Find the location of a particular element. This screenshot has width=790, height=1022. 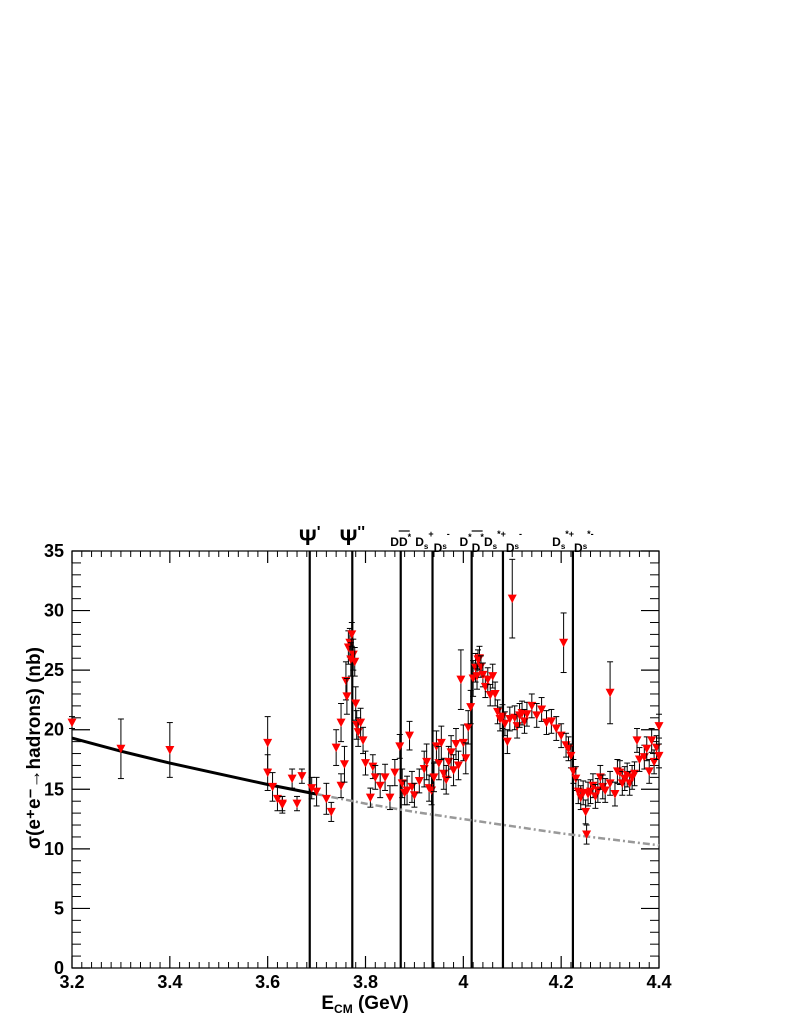

x-tick-label: 3.8 is located at coordinates (365, 982).